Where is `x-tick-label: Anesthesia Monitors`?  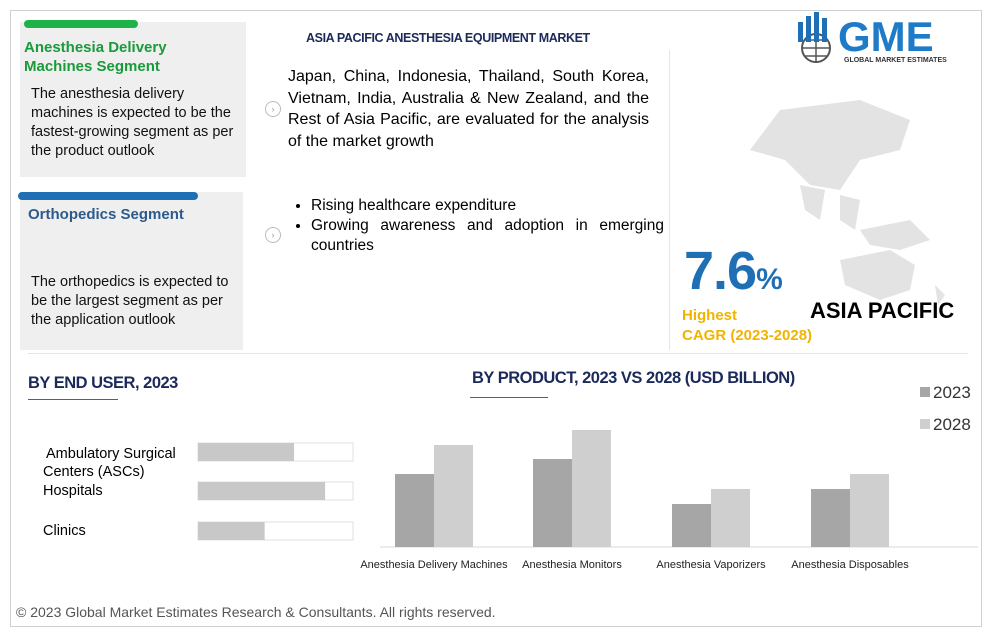
x-tick-label: Anesthesia Monitors is located at coordinates (572, 565).